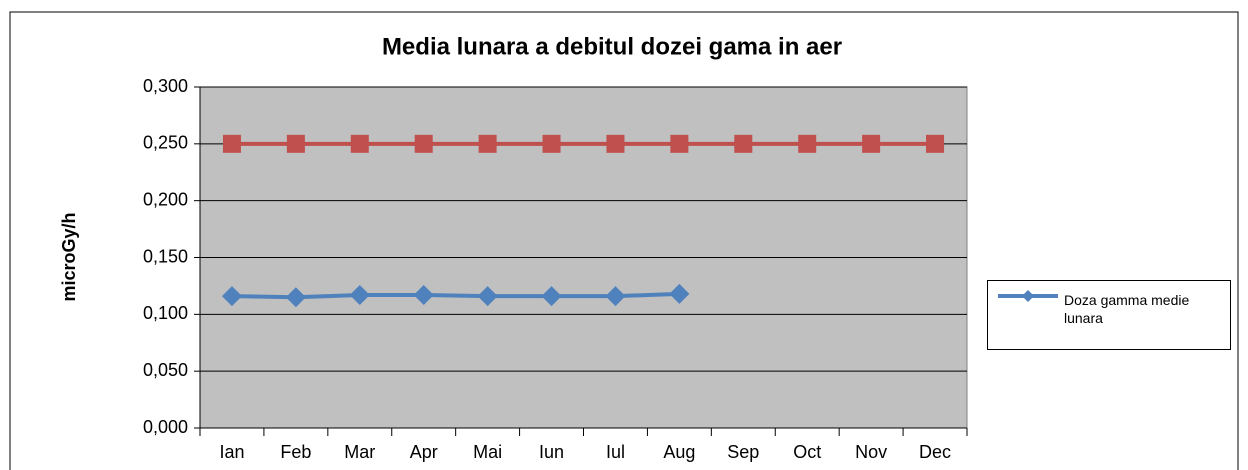 The width and height of the screenshot is (1248, 470). What do you see at coordinates (165, 256) in the screenshot?
I see `y-tick-label: 0,150` at bounding box center [165, 256].